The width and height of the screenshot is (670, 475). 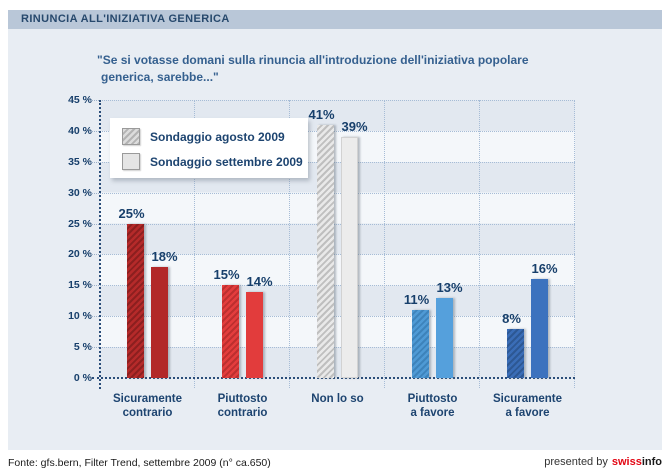 I want to click on legend-item-agosto: Sondaggio agosto 2009, so click(x=209, y=136).